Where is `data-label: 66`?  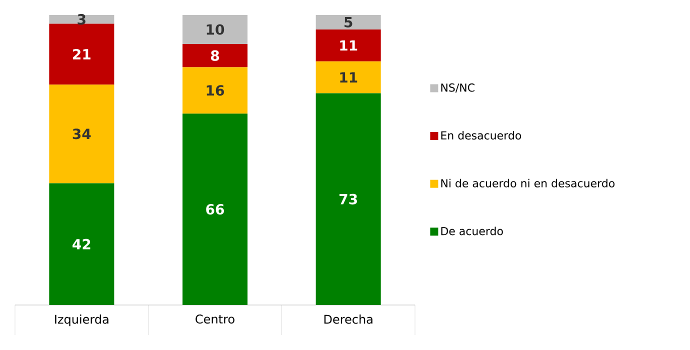
data-label: 66 is located at coordinates (215, 209).